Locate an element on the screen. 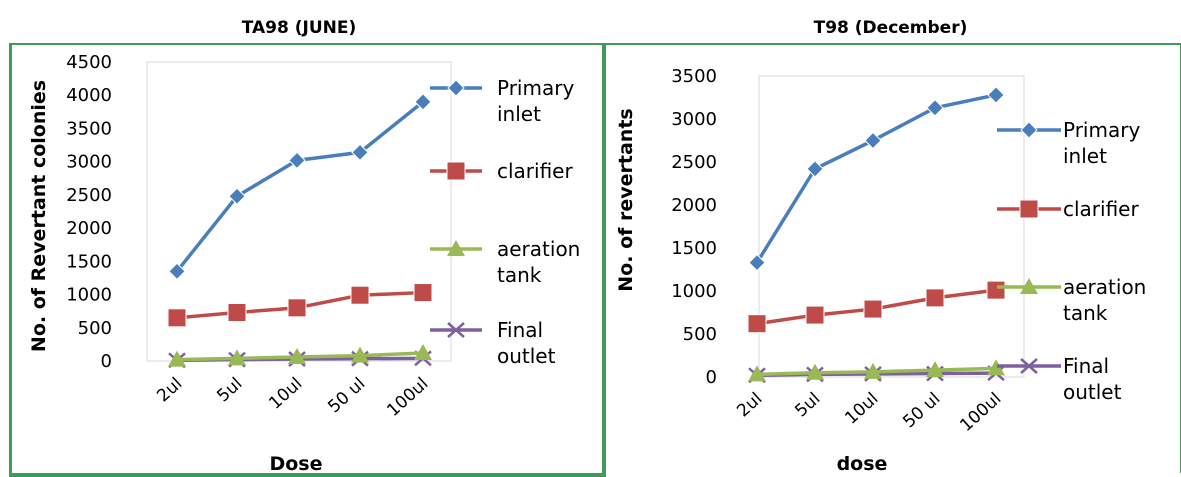 The image size is (1181, 477). y-tick-label: 4000 is located at coordinates (89, 95).